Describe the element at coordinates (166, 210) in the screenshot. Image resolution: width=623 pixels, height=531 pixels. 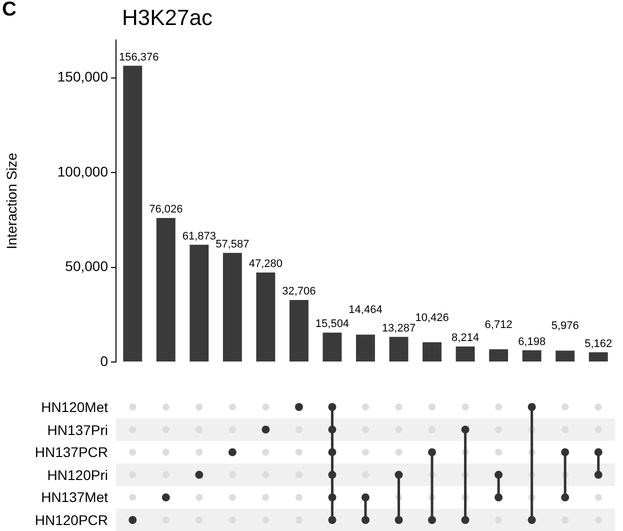
I see `data-label: 76,026` at that location.